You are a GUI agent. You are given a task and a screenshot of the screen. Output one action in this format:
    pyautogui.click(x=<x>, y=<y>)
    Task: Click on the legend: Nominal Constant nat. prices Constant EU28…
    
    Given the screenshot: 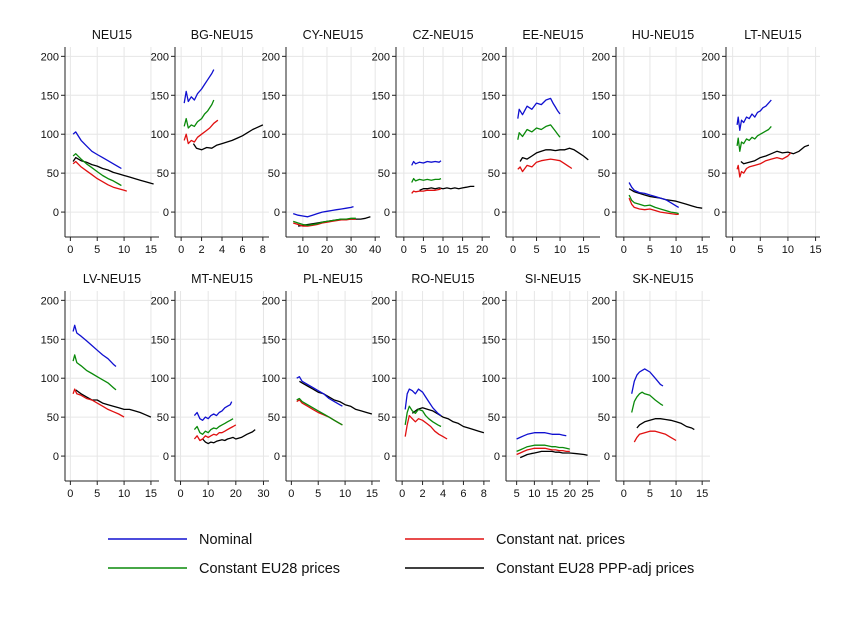 What is the action you would take?
    pyautogui.click(x=401, y=554)
    